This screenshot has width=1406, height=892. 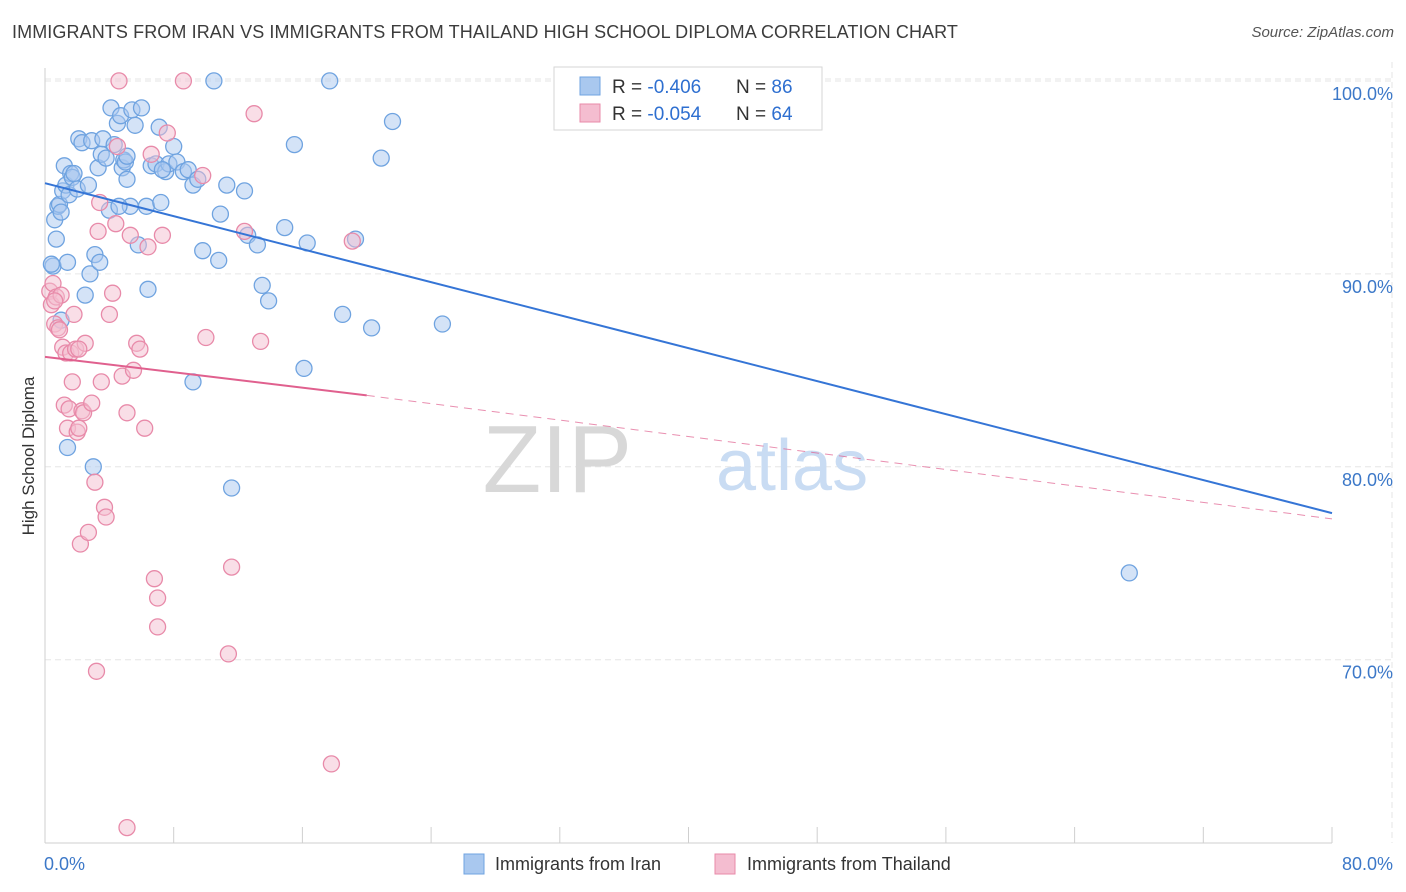 I want to click on y-tick-labels: 70.0% 80.0% 90.0% 100.0%, so click(x=1362, y=383).